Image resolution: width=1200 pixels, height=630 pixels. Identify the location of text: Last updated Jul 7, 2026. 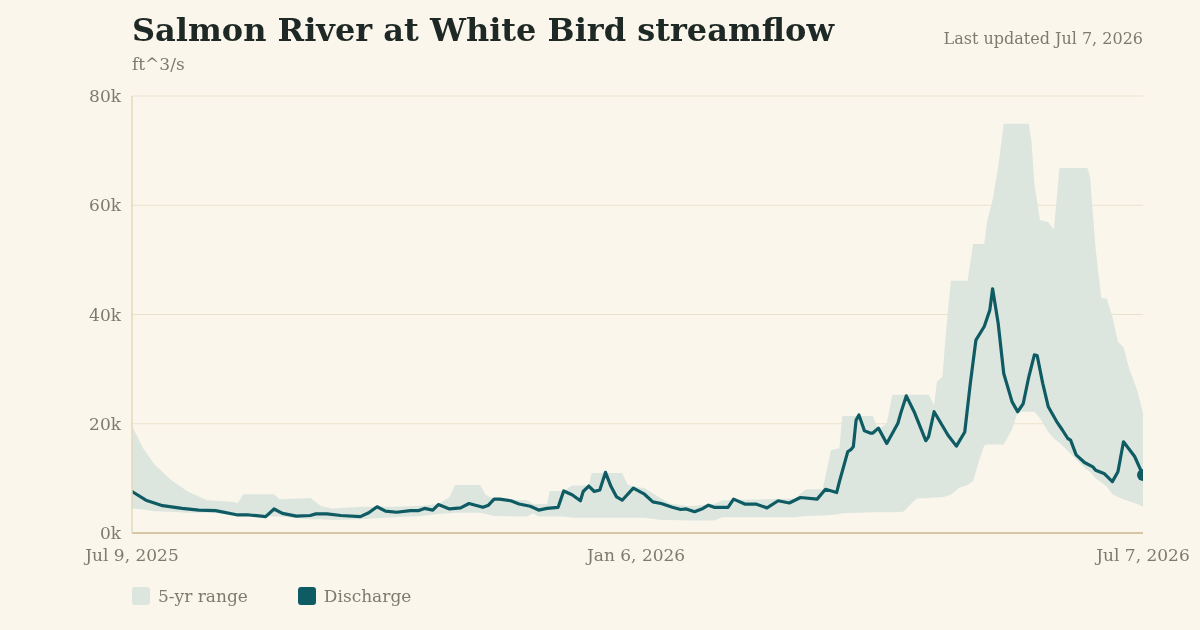
(1043, 38).